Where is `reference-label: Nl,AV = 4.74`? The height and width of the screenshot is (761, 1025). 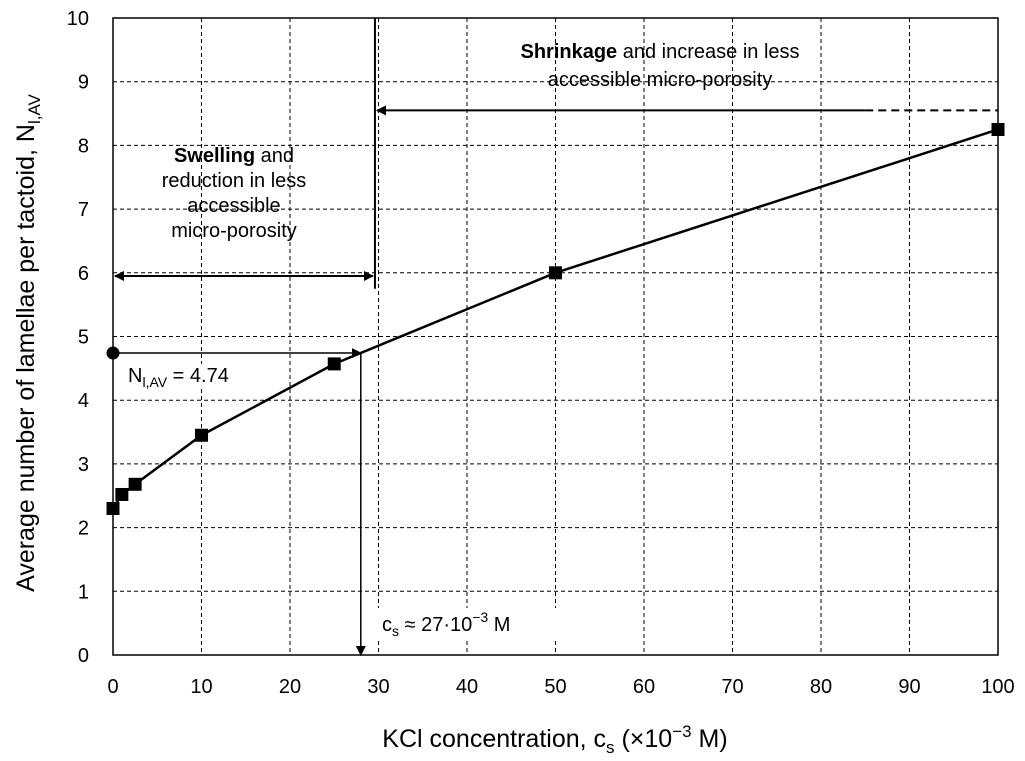
reference-label: Nl,AV = 4.74 is located at coordinates (178, 377).